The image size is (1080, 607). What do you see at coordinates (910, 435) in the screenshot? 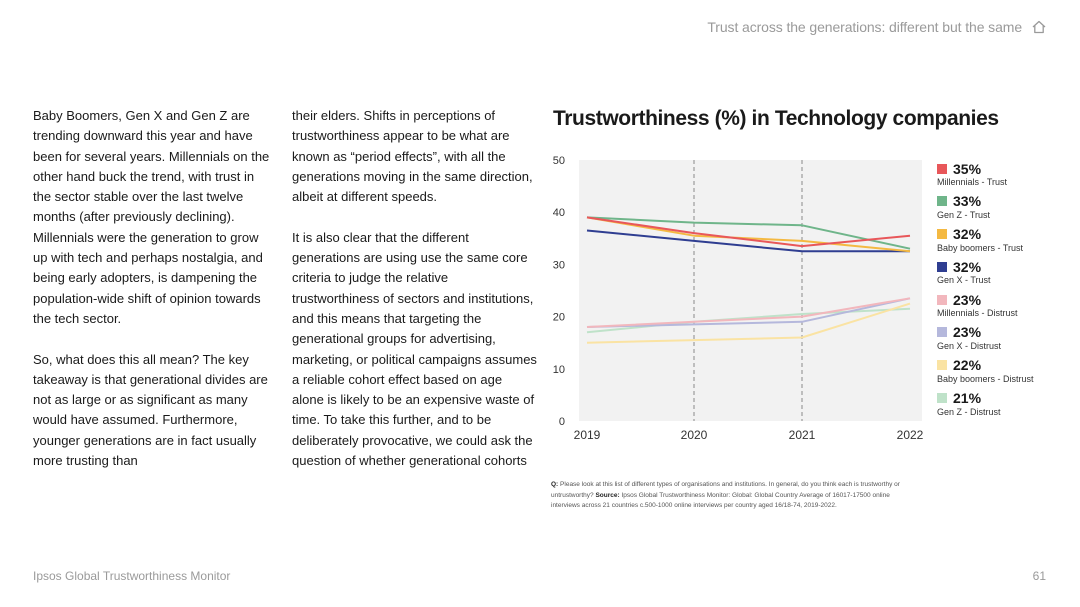
I see `x-tick-label: 2022` at bounding box center [910, 435].